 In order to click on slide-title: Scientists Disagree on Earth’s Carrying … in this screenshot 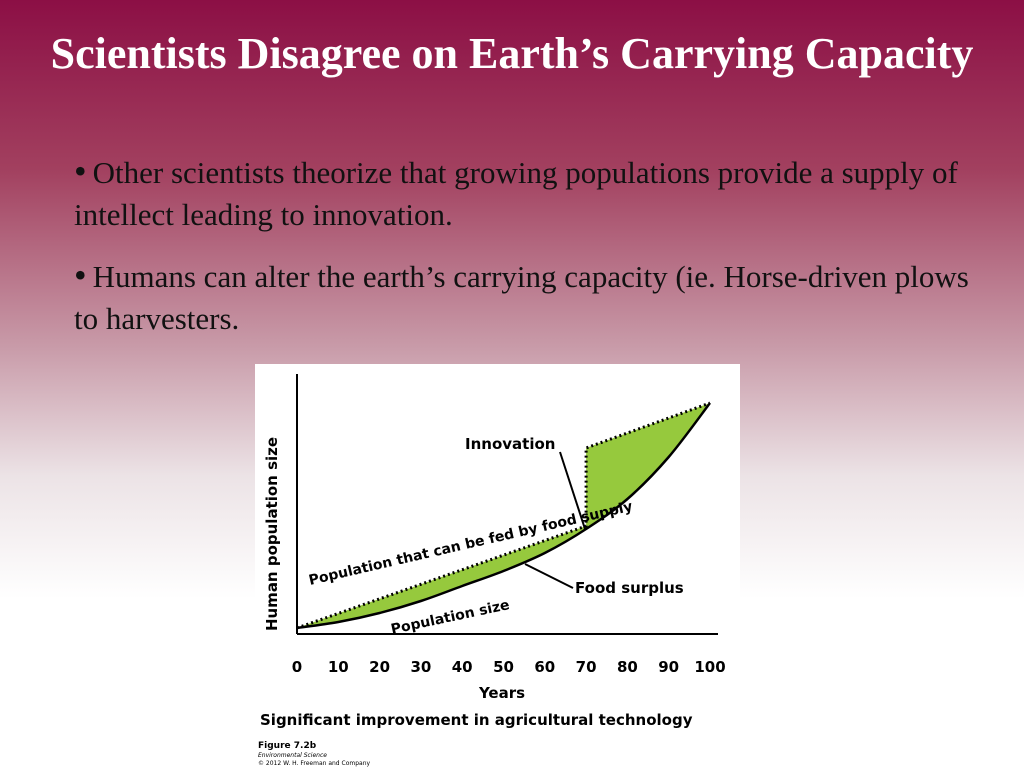, I will do `click(512, 53)`.